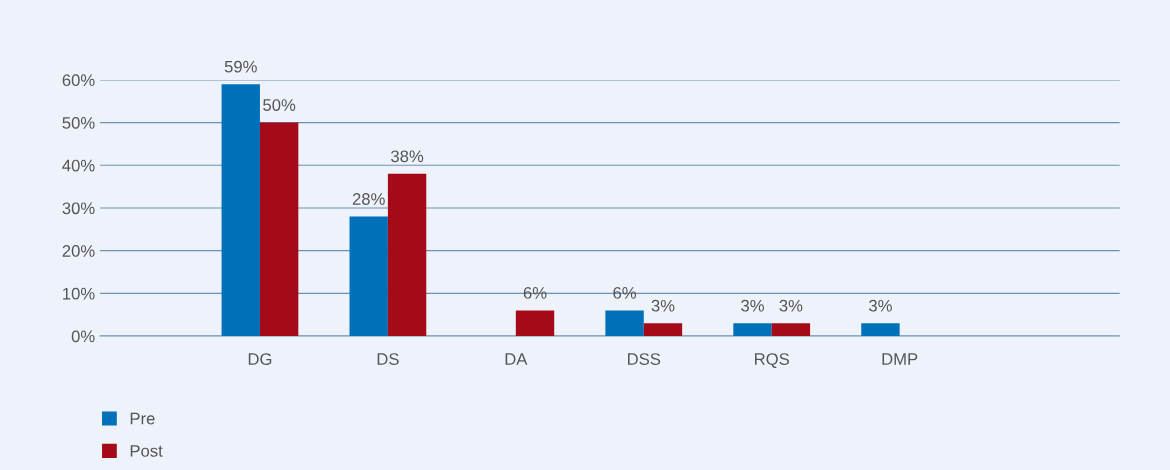 The width and height of the screenshot is (1170, 470). What do you see at coordinates (279, 105) in the screenshot?
I see `data-label: 50%` at bounding box center [279, 105].